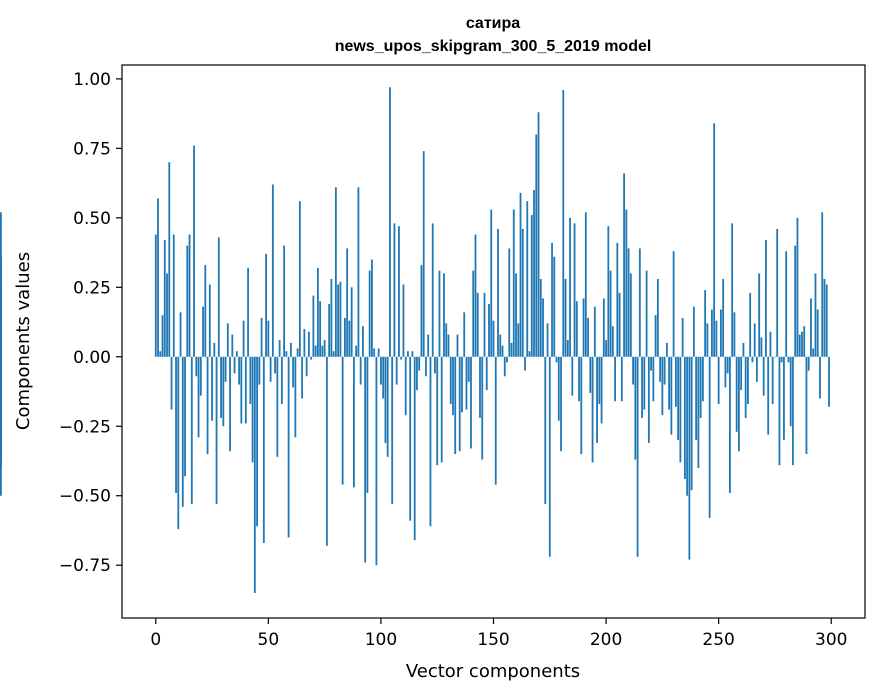 This screenshot has width=880, height=696. I want to click on y-tick-label: −0.25, so click(85, 427).